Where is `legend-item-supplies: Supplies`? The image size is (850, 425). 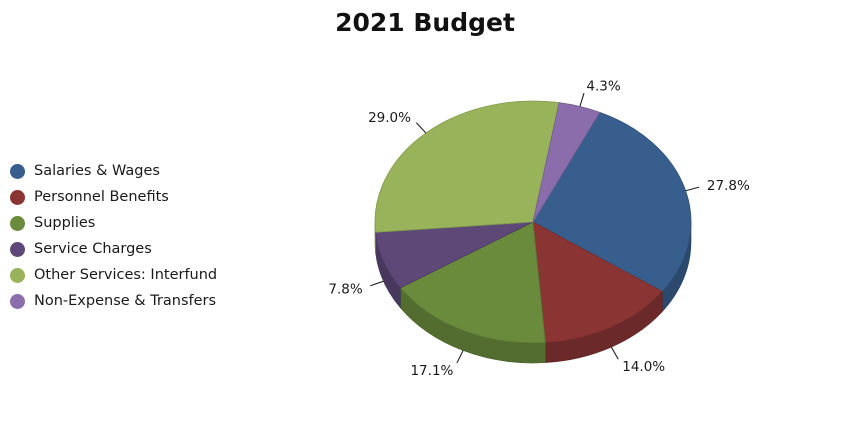
legend-item-supplies: Supplies is located at coordinates (113, 223).